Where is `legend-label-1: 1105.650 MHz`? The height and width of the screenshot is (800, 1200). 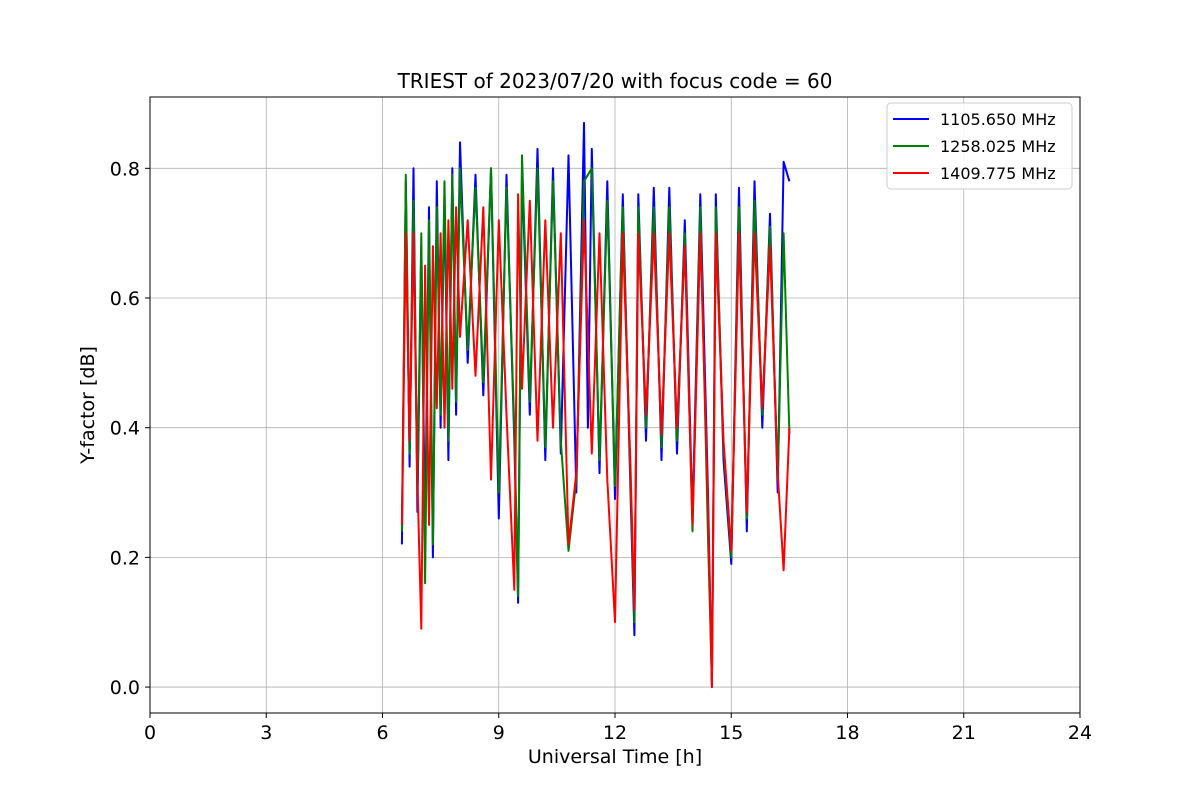
legend-label-1: 1105.650 MHz is located at coordinates (998, 119).